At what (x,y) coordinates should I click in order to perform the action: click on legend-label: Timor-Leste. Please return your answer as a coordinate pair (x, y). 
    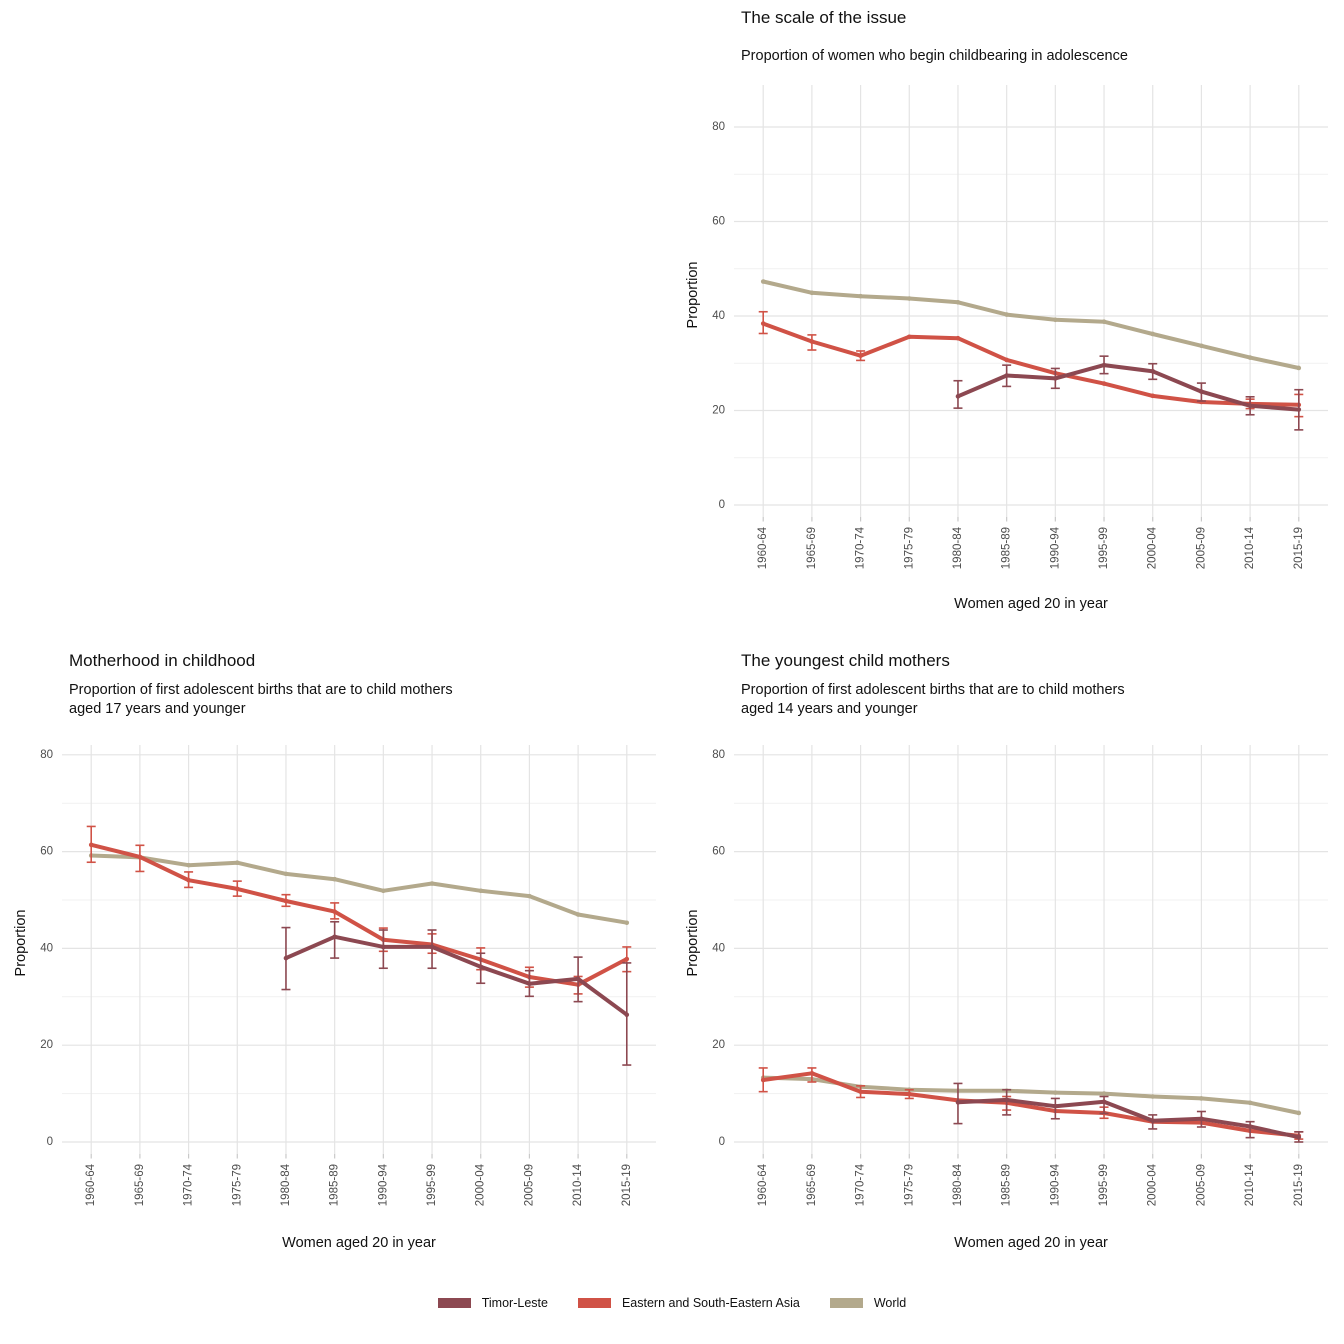
    Looking at the image, I should click on (514, 1303).